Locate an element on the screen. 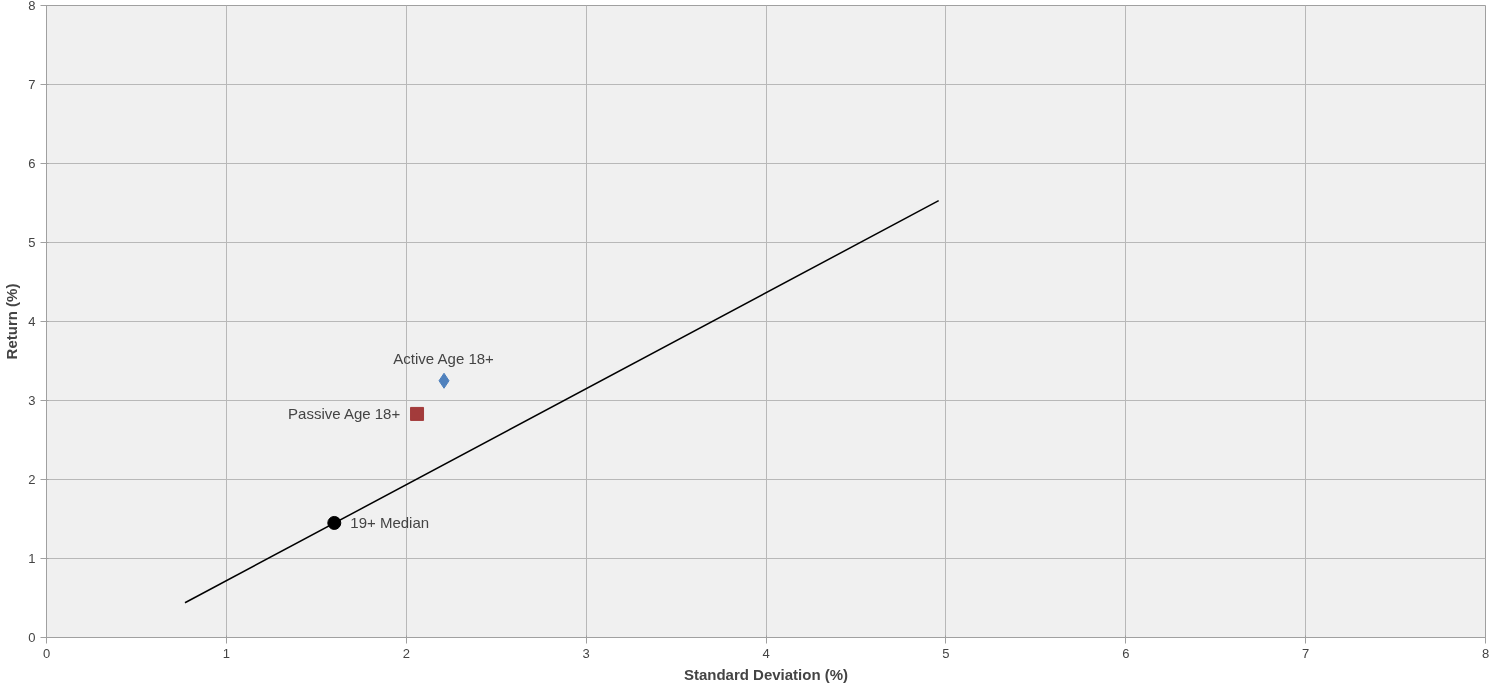  x-axis-title: Standard Deviation (%) is located at coordinates (766, 674).